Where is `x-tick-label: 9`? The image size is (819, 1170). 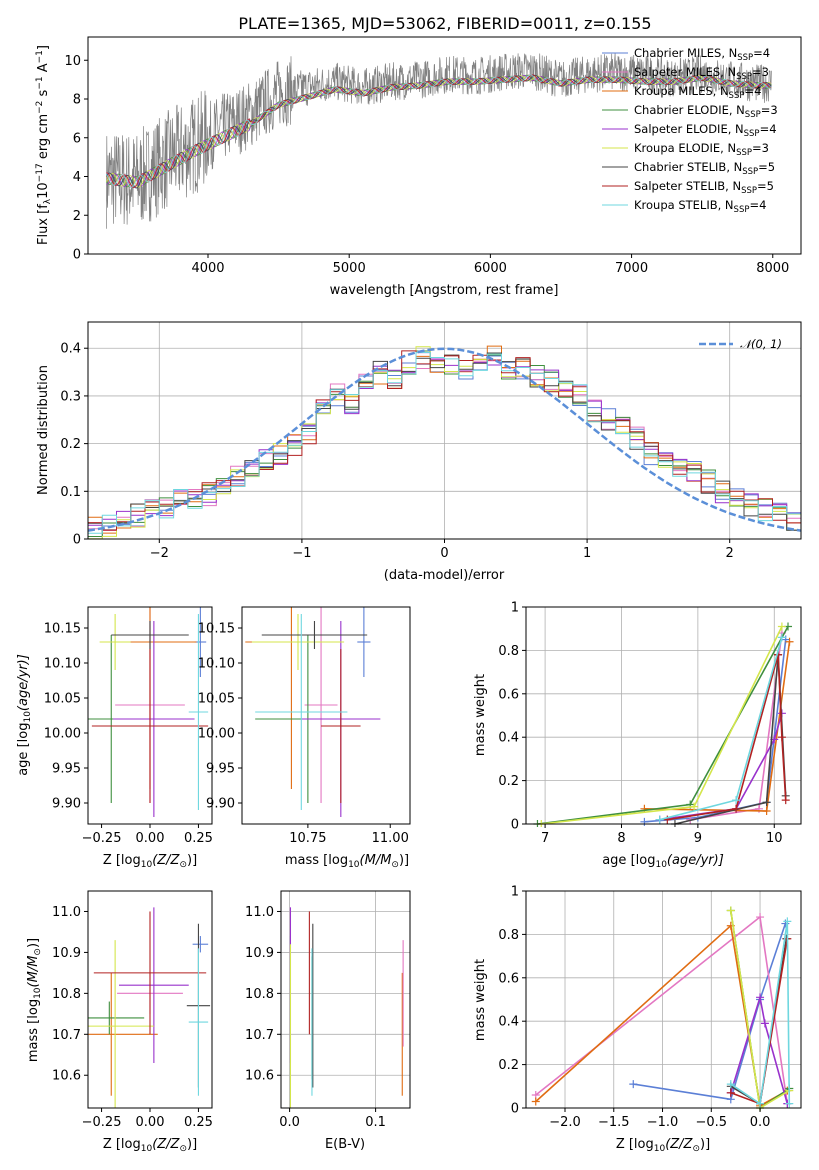
x-tick-label: 9 is located at coordinates (698, 838).